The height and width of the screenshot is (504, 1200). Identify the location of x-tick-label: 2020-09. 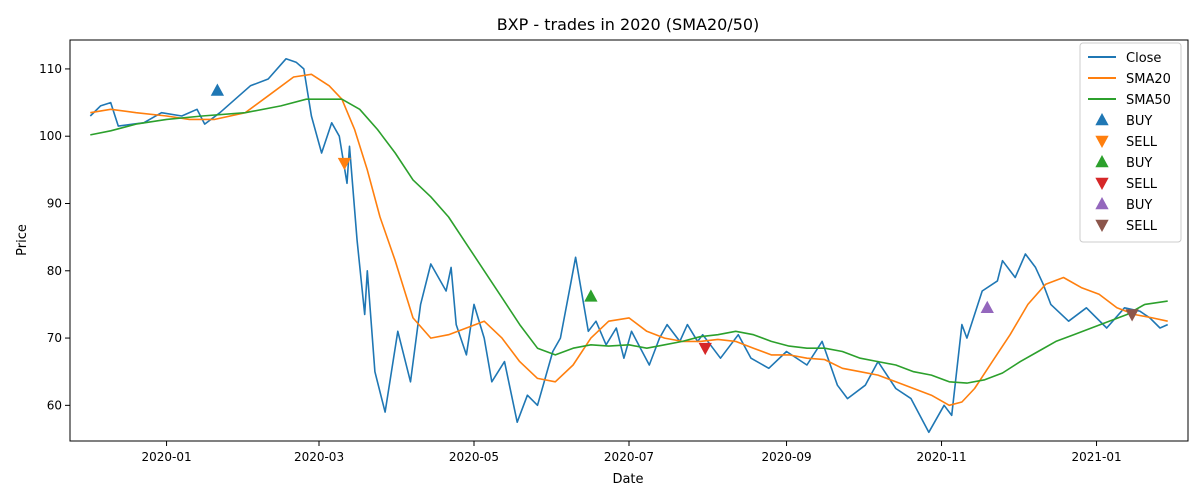
(786, 457).